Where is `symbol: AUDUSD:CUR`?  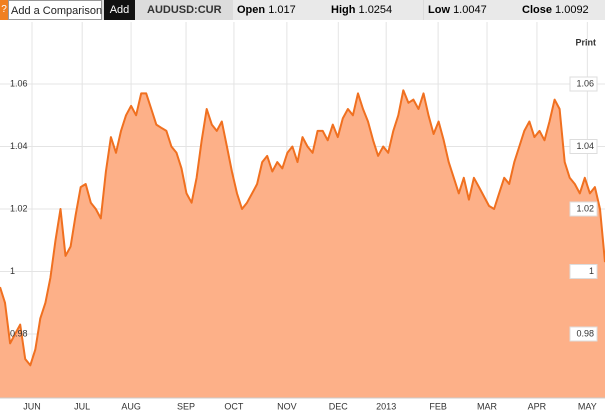
symbol: AUDUSD:CUR is located at coordinates (184, 10).